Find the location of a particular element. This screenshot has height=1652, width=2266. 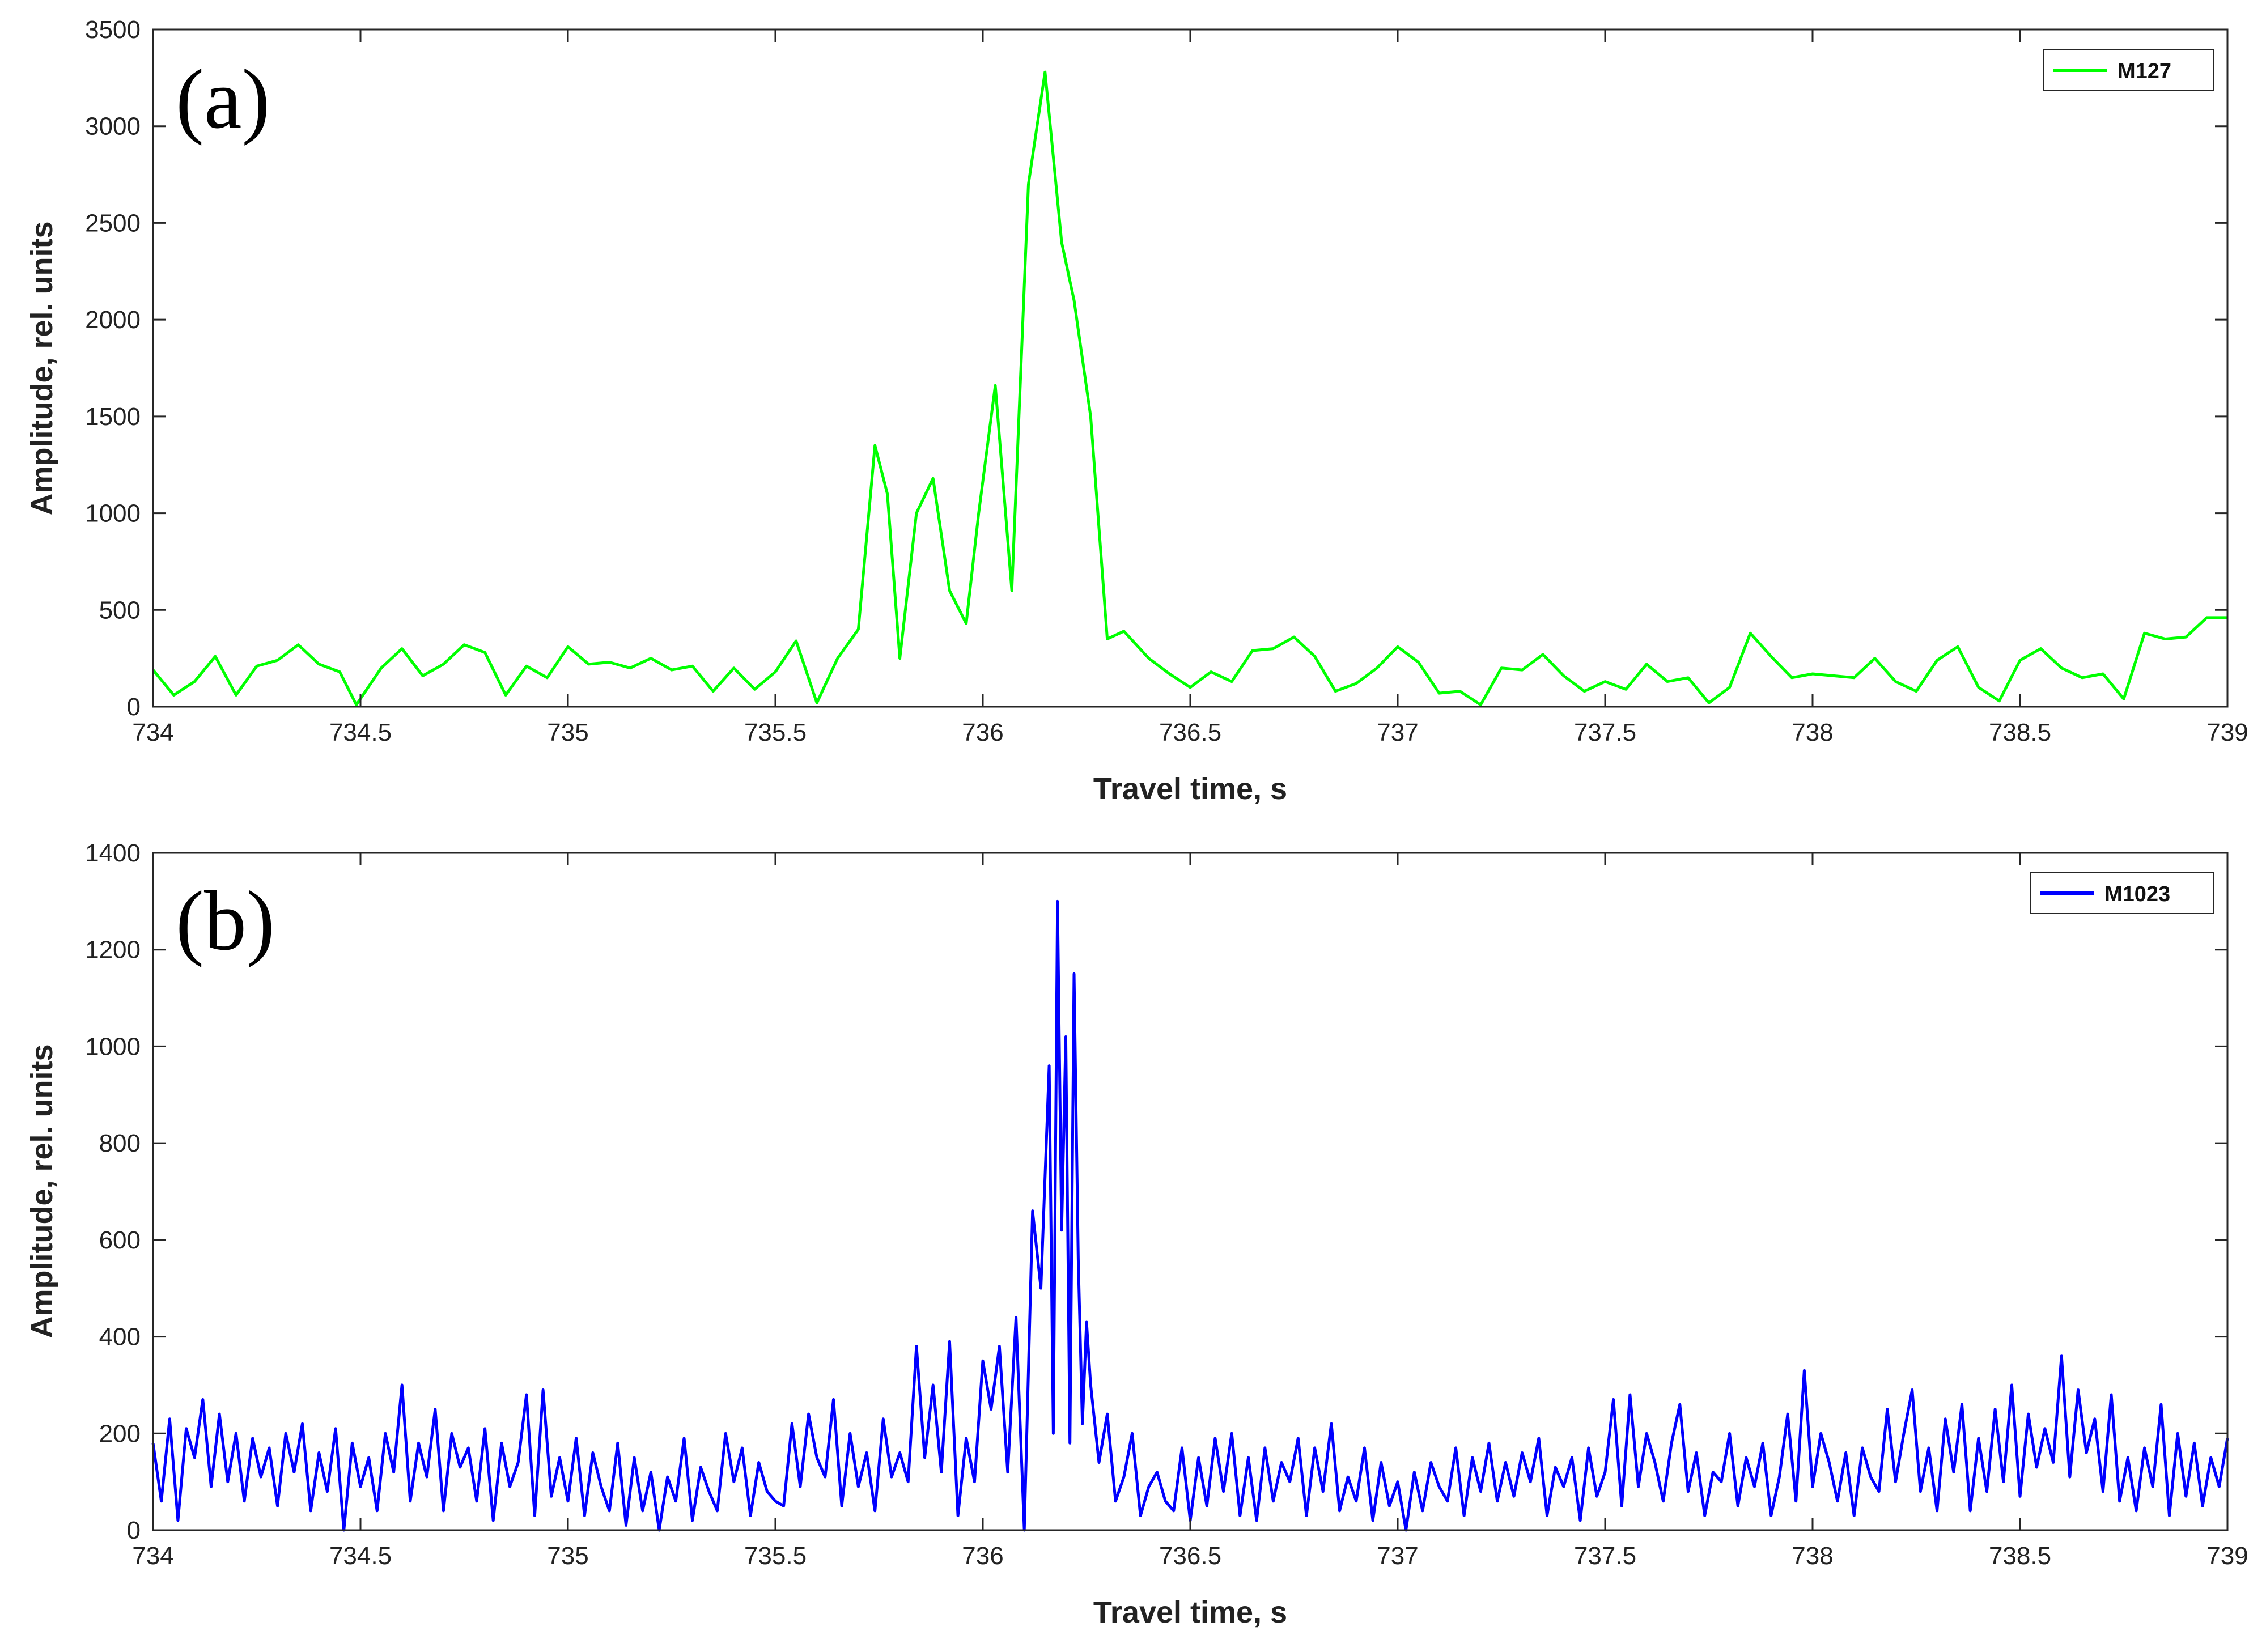

panel-b-y-axis-label: Amplitude, rel. units is located at coordinates (42, 1191).